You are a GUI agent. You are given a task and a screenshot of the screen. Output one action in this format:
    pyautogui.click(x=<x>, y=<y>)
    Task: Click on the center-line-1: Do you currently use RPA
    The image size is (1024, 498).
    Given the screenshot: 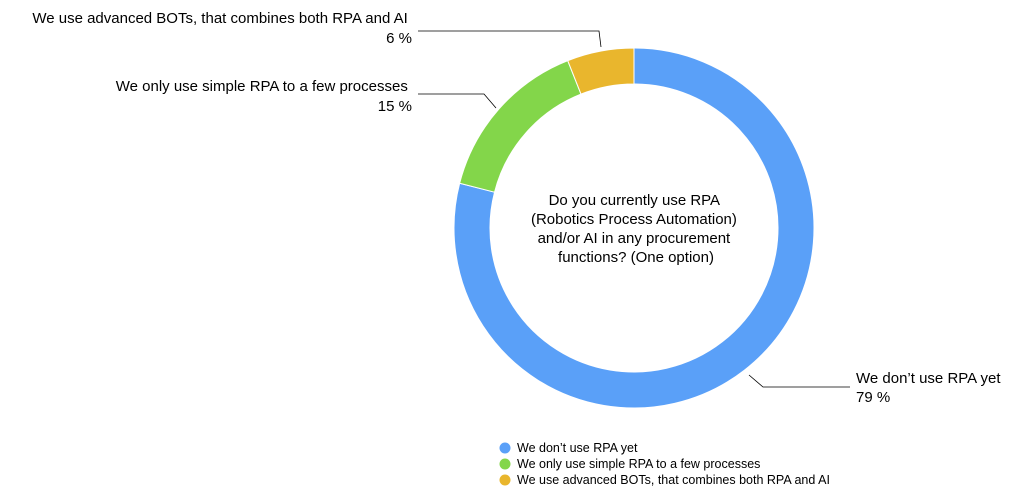 What is the action you would take?
    pyautogui.click(x=634, y=200)
    